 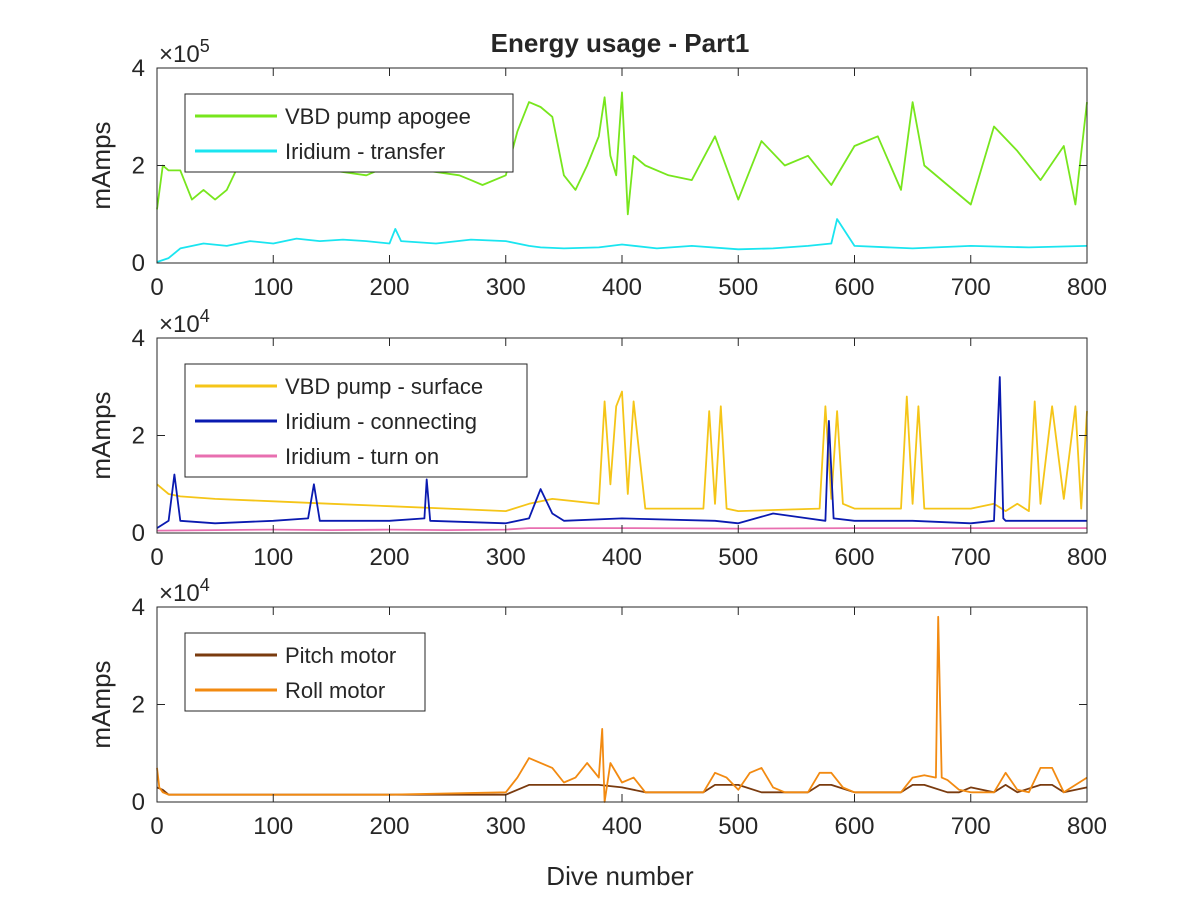 What do you see at coordinates (378, 116) in the screenshot?
I see `legend-label: VBD pump apogee` at bounding box center [378, 116].